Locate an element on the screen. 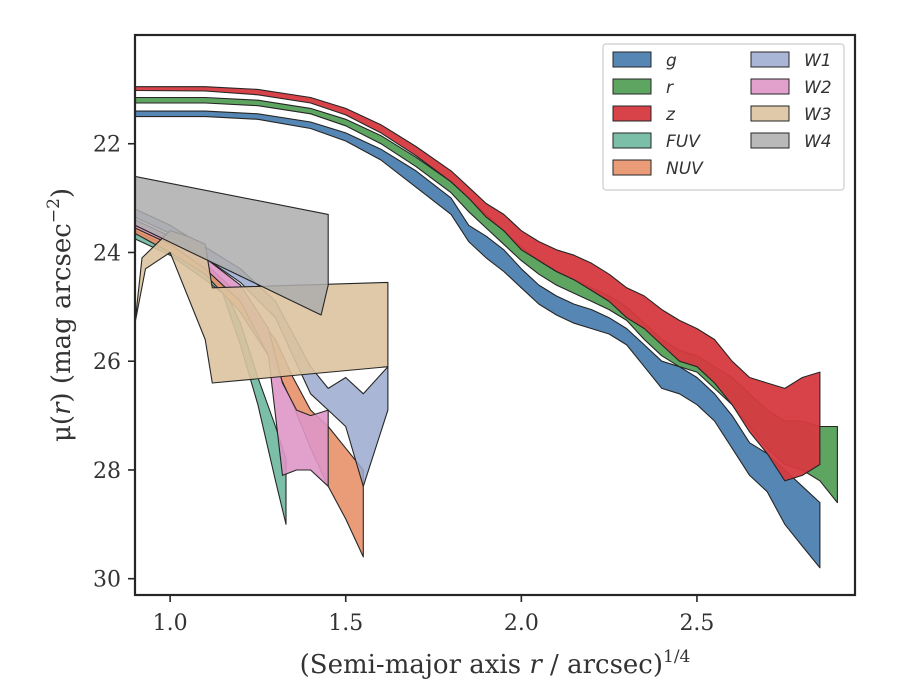 The image size is (900, 700). legend-item-w1: W1 is located at coordinates (791, 61).